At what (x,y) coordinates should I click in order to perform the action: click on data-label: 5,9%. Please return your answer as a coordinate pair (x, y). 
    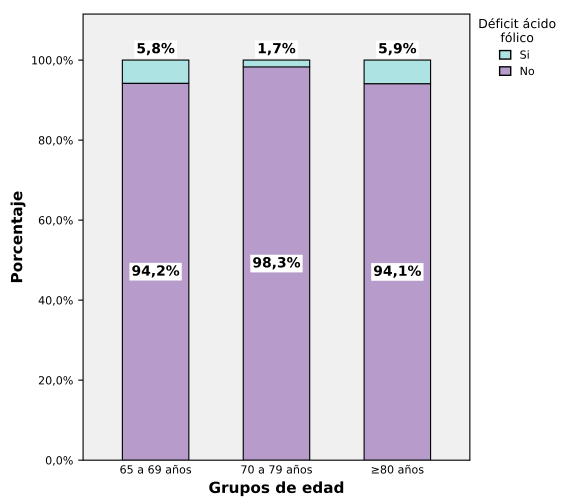
    Looking at the image, I should click on (397, 49).